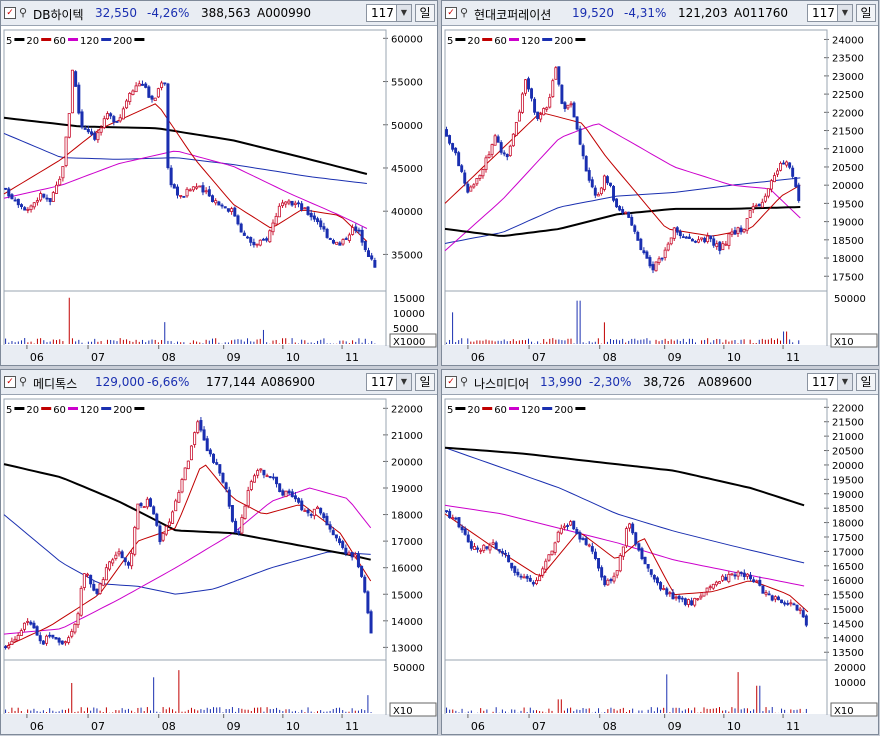  I want to click on ma200-line, so click(185, 145).